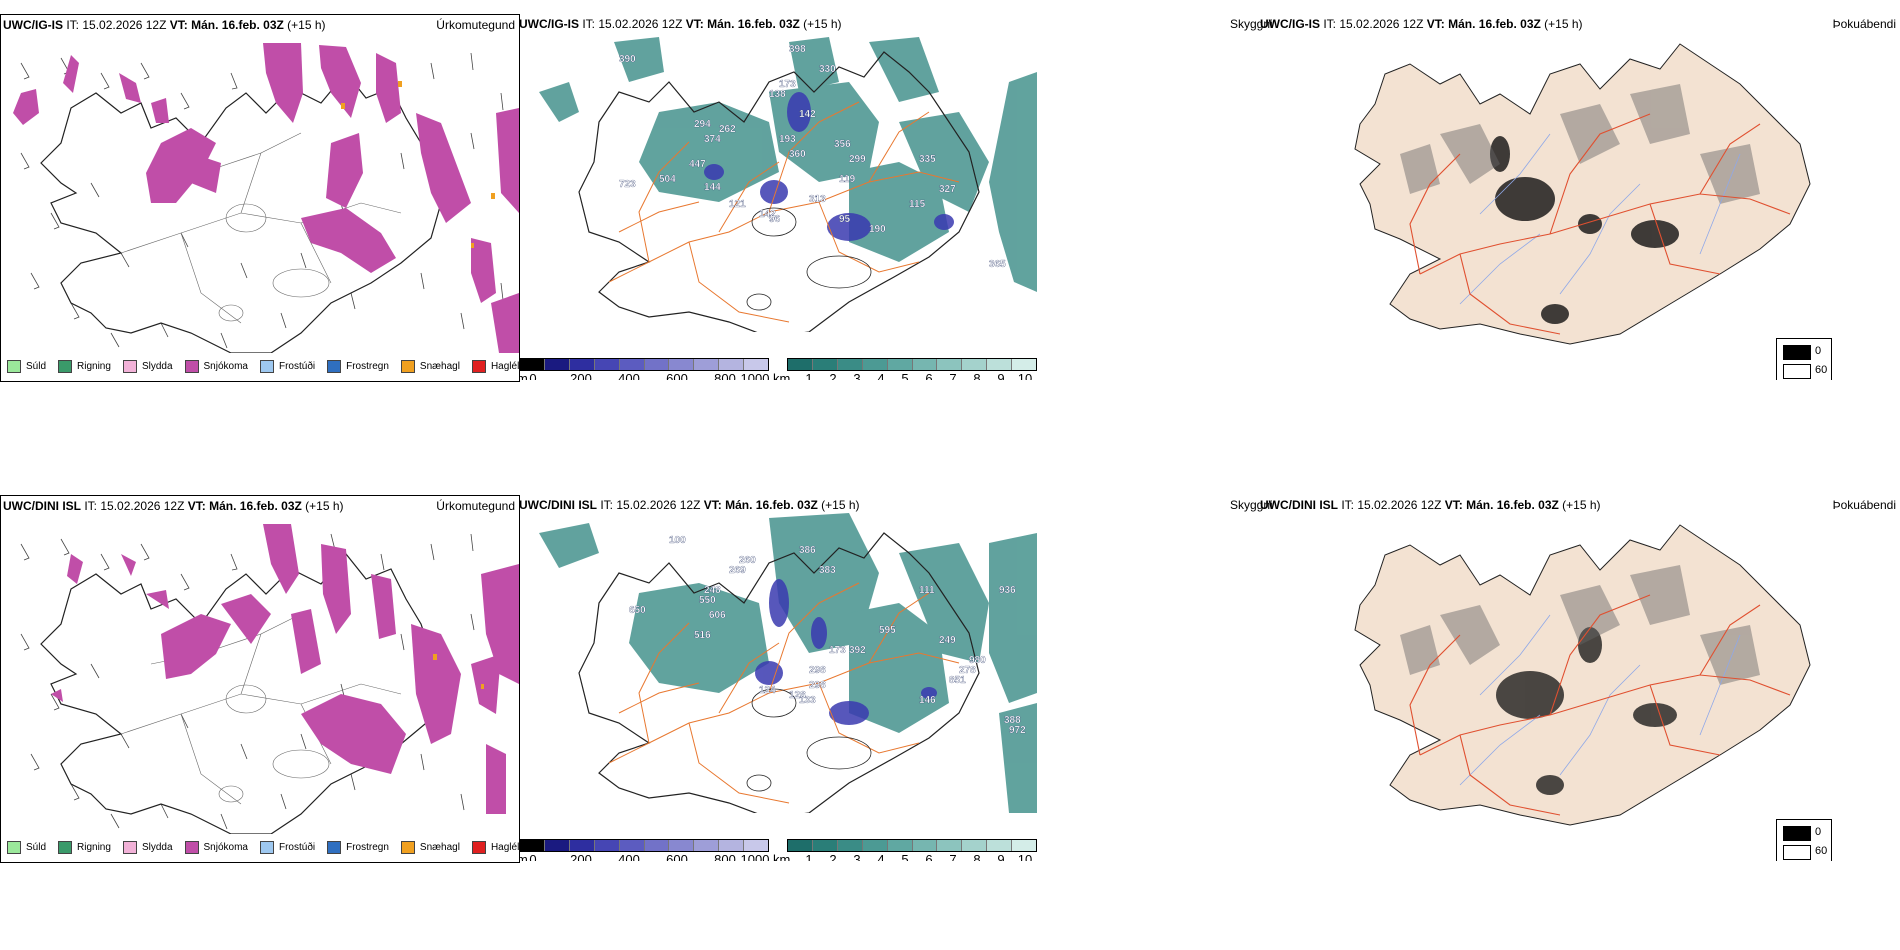 This screenshot has width=1900, height=950. Describe the element at coordinates (947, 189) in the screenshot. I see `cloud-base-label: 327` at that location.